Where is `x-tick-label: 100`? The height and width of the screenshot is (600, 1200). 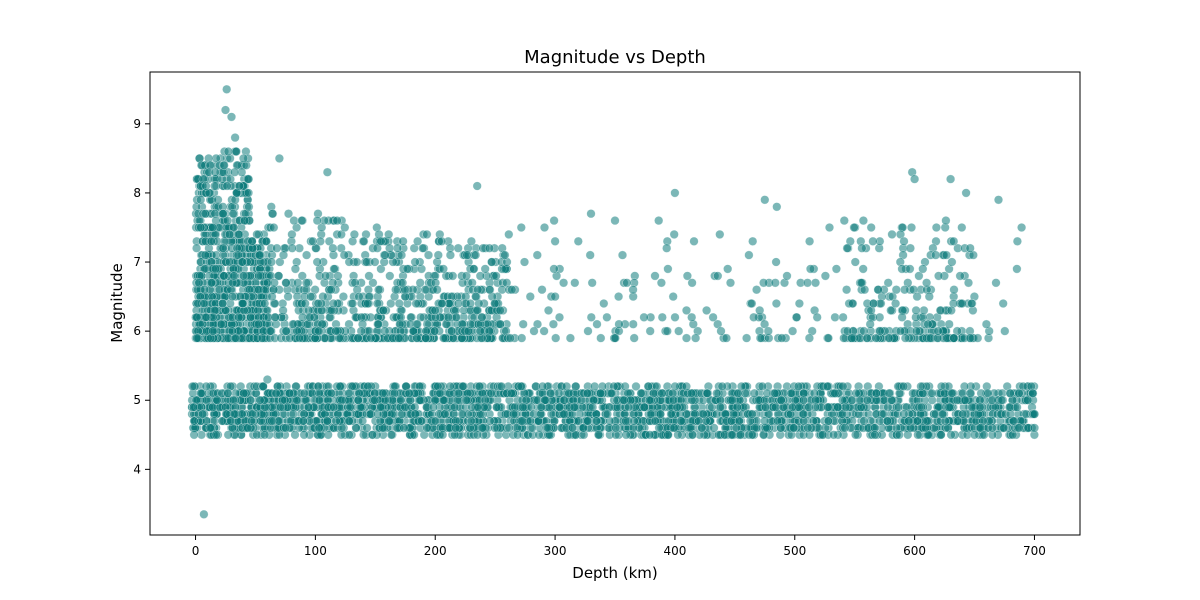
x-tick-label: 100 is located at coordinates (315, 551).